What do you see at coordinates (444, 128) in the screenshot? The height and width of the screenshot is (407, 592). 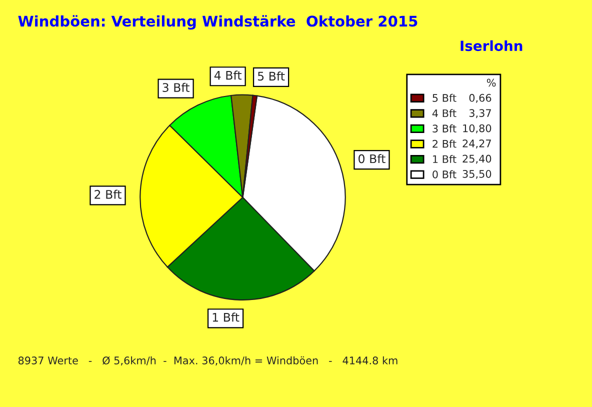 I see `legend-label: 3 Bft` at bounding box center [444, 128].